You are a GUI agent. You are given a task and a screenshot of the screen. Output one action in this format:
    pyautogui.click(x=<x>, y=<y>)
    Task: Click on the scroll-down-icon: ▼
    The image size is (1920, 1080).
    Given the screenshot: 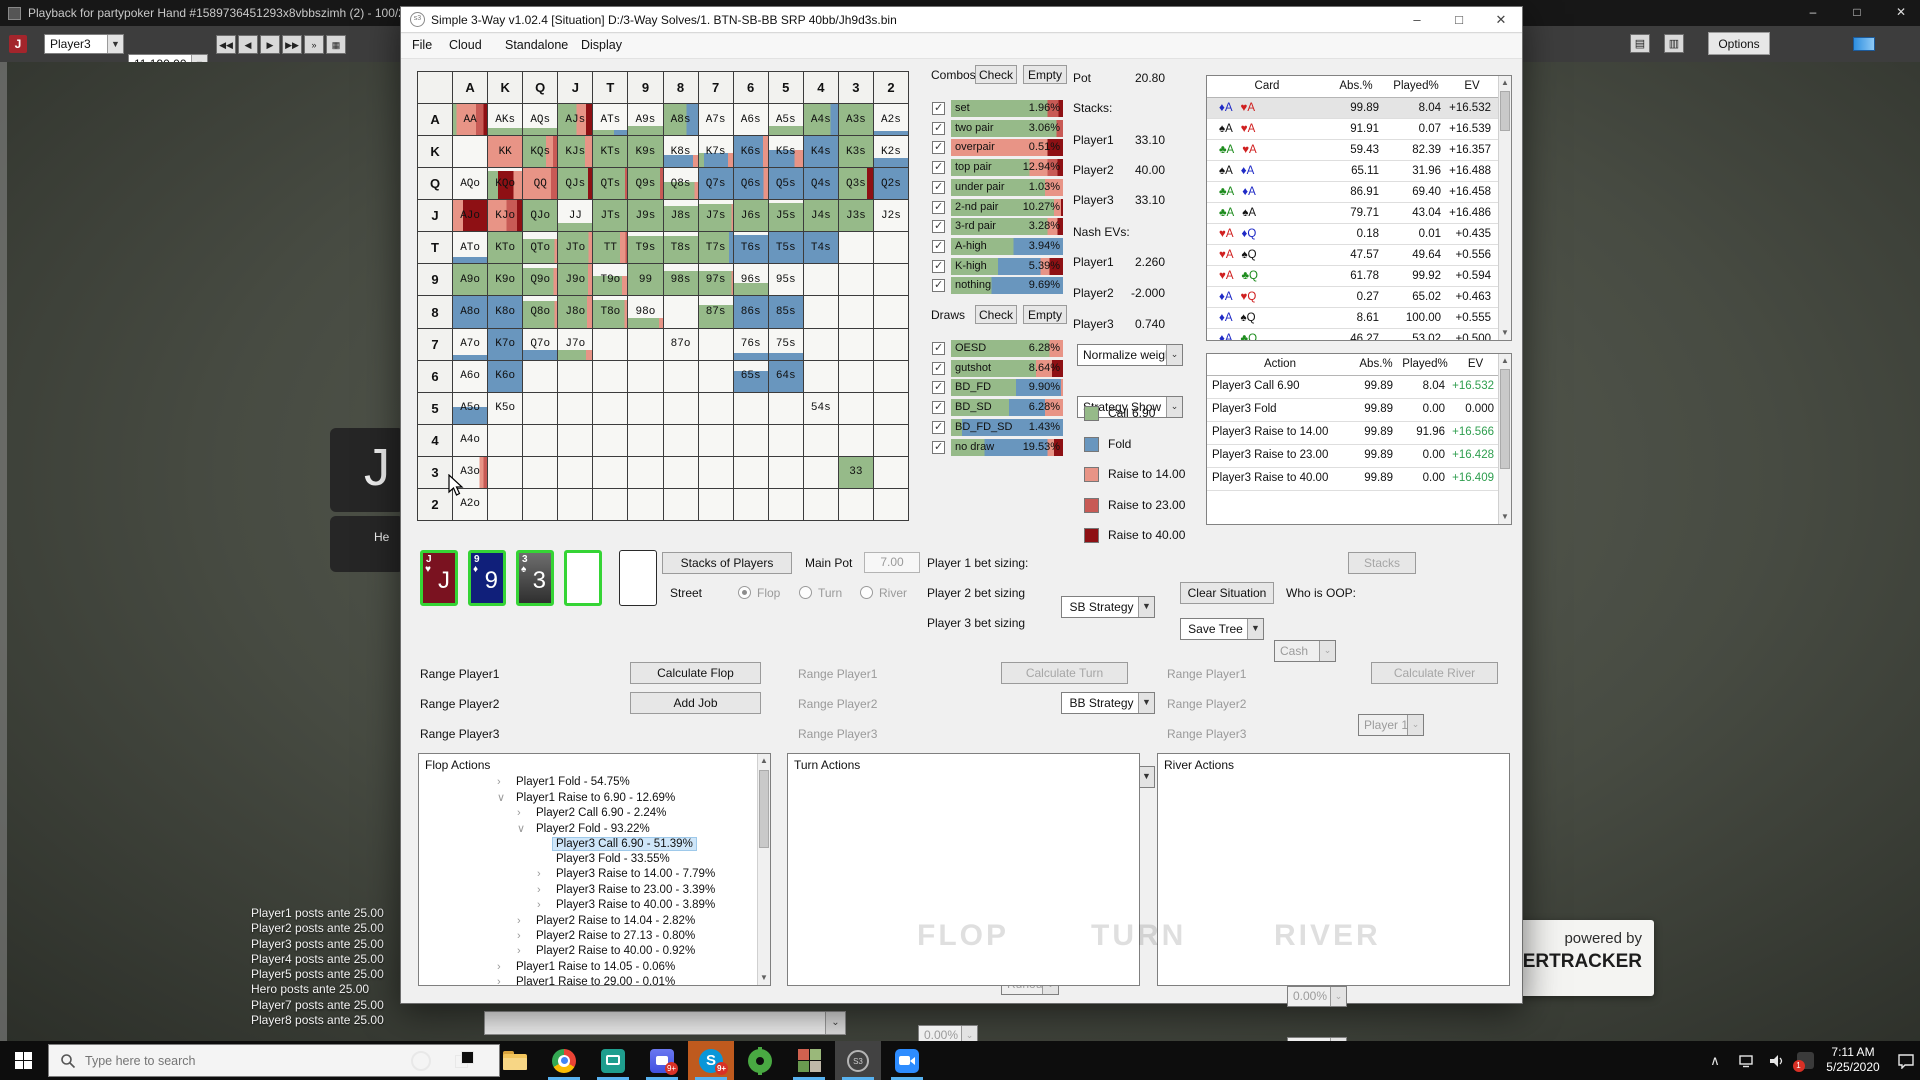 What is the action you would take?
    pyautogui.click(x=1505, y=516)
    